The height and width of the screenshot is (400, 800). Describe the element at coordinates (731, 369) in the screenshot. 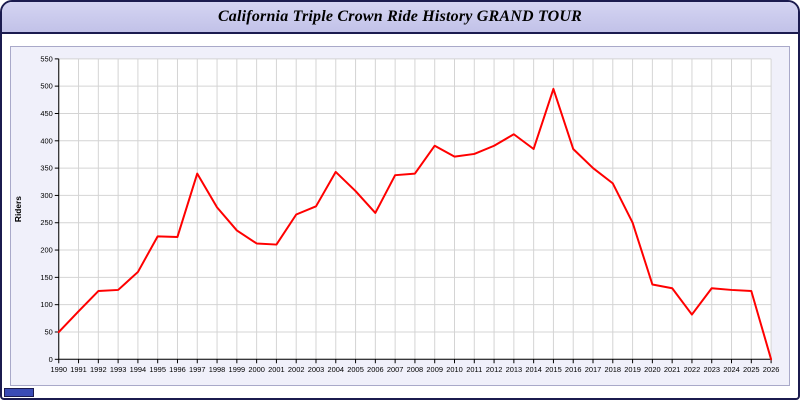

I see `x-tick-label: 2024` at that location.